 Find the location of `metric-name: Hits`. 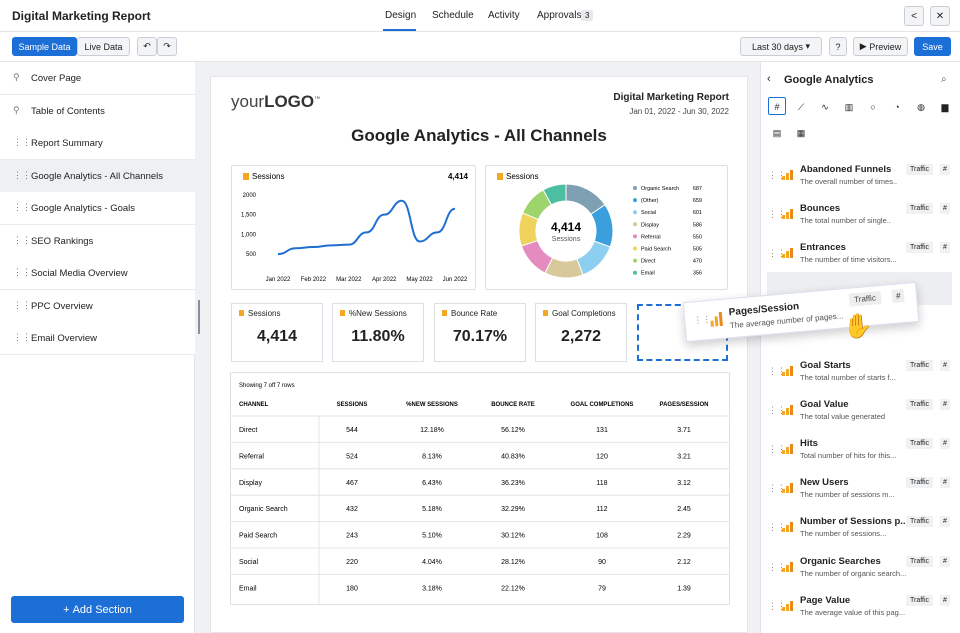

metric-name: Hits is located at coordinates (809, 443).